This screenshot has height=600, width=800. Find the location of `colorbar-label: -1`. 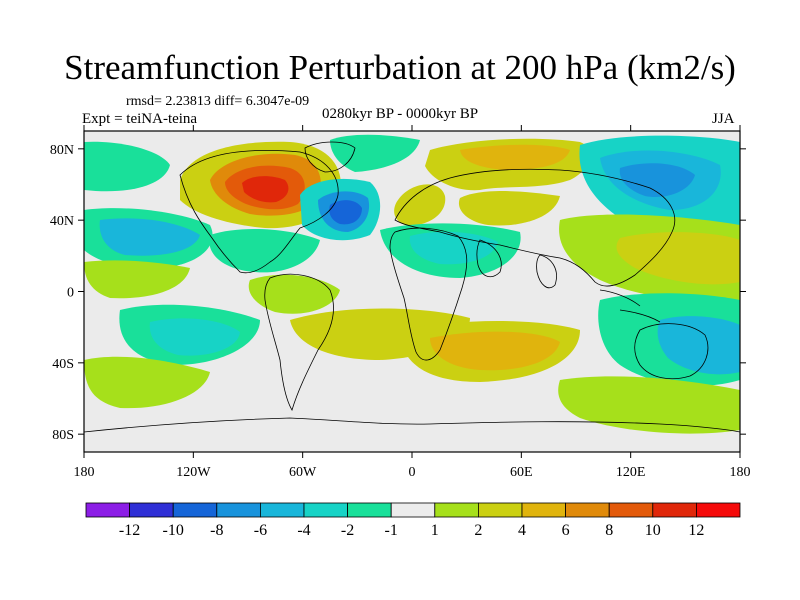

colorbar-label: -1 is located at coordinates (391, 530).